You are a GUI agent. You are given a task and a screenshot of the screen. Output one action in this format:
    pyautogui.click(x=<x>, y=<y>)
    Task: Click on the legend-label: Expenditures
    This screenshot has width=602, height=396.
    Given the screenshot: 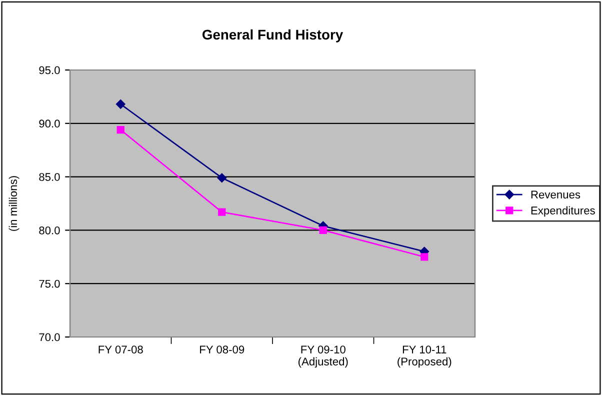 What is the action you would take?
    pyautogui.click(x=563, y=211)
    